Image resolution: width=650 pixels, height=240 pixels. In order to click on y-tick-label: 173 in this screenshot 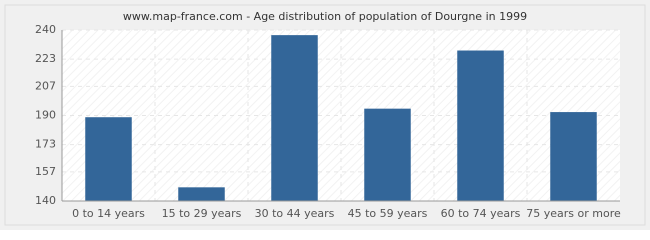, I will do `click(45, 144)`.